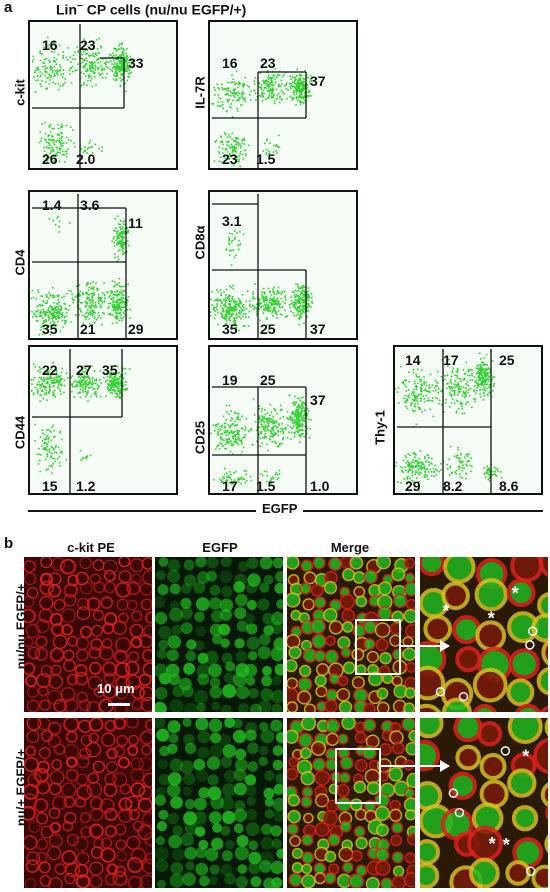  What do you see at coordinates (50, 159) in the screenshot?
I see `pct-ckit-4: 26` at bounding box center [50, 159].